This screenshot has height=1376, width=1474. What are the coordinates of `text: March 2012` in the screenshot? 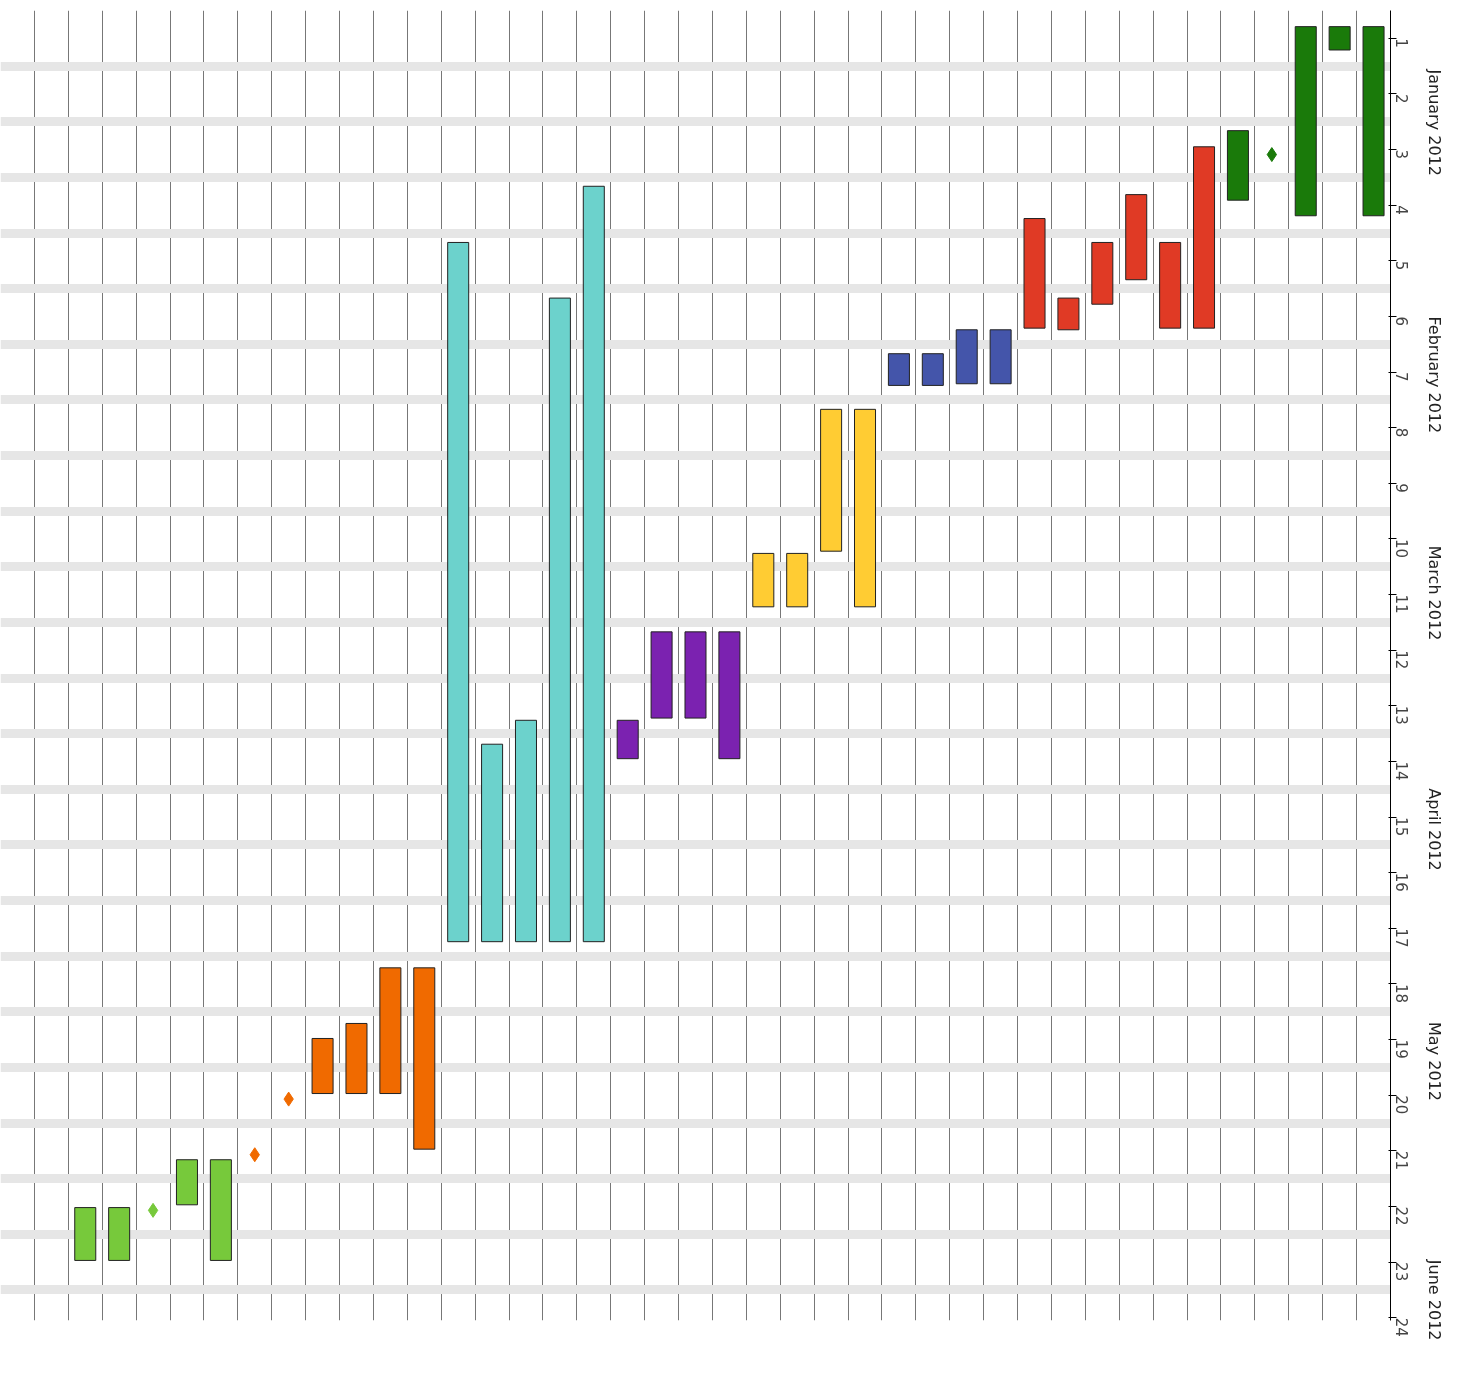 It's located at (1434, 593).